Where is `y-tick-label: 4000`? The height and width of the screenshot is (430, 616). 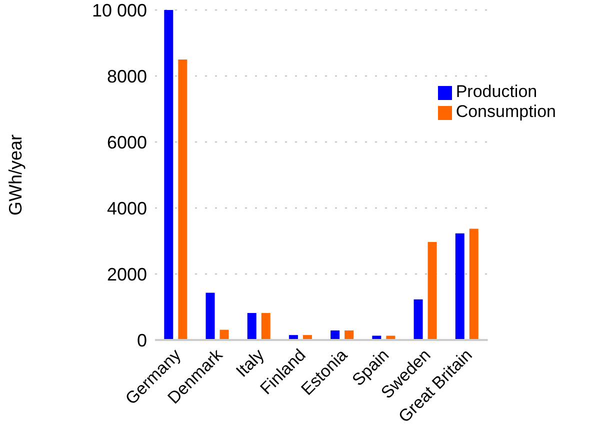
y-tick-label: 4000 is located at coordinates (126, 208).